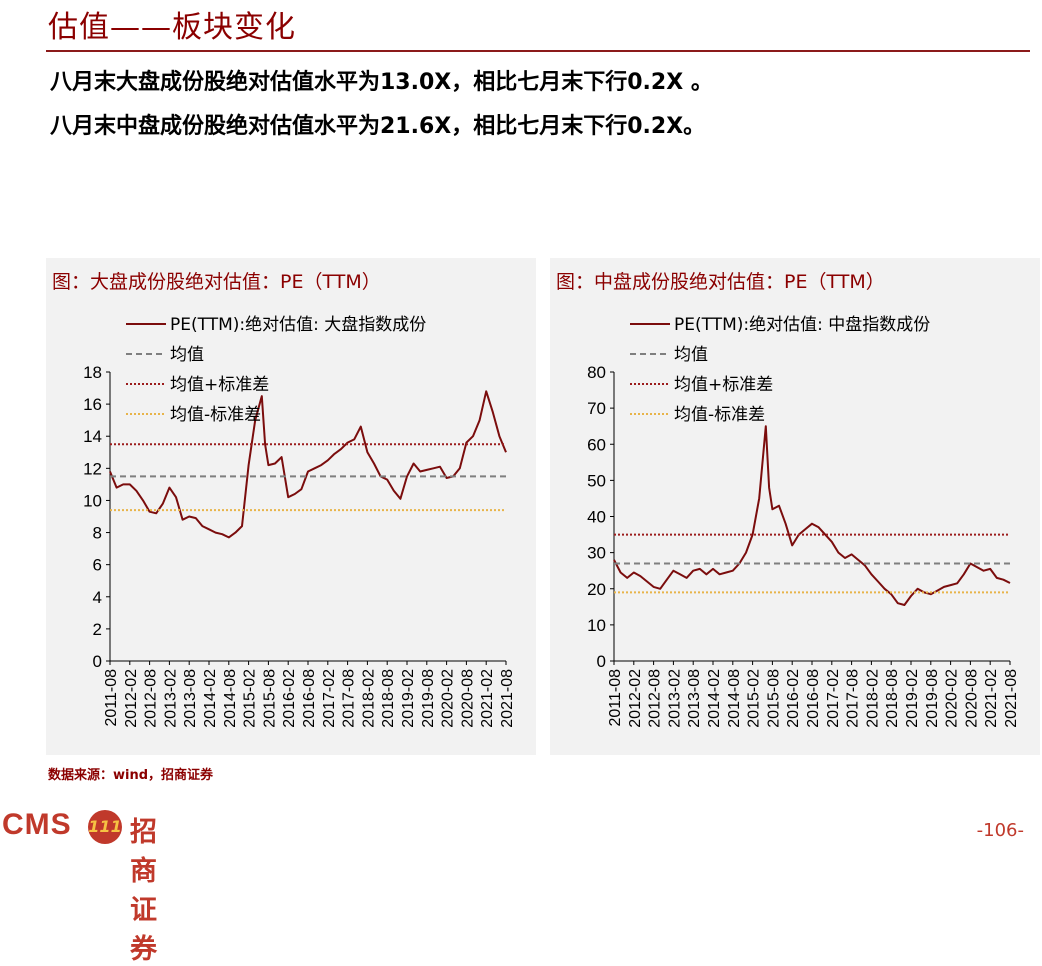 The image size is (1042, 966). Describe the element at coordinates (596, 517) in the screenshot. I see `y-tick-label: 40` at that location.